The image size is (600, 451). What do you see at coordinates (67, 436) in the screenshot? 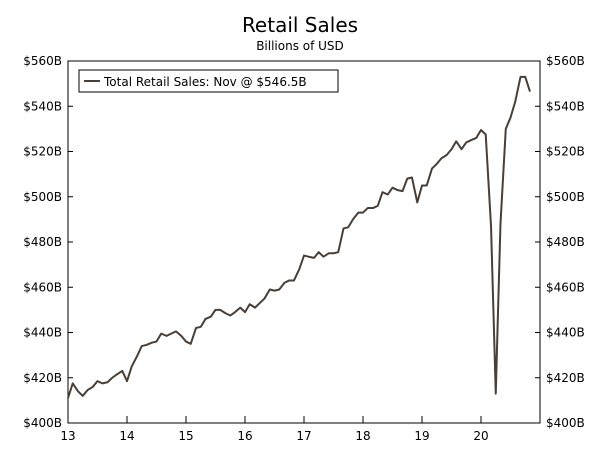
I see `x-tick-label: 13` at bounding box center [67, 436].